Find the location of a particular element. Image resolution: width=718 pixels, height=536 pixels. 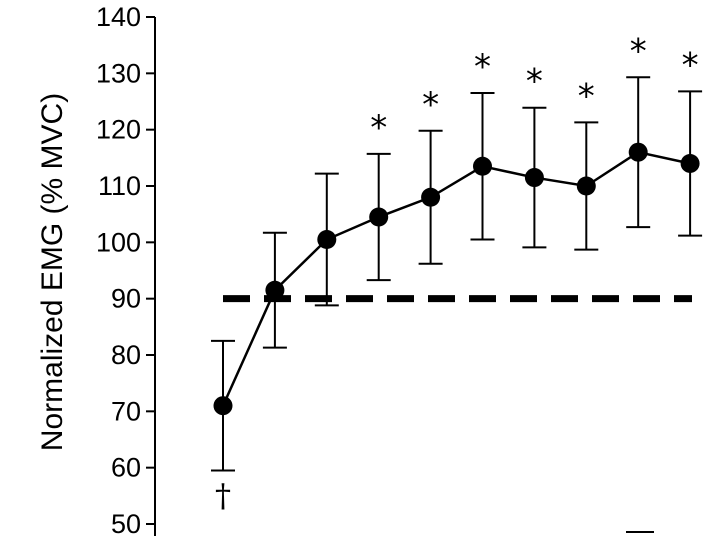

y-tick-label: 120 is located at coordinates (118, 130).